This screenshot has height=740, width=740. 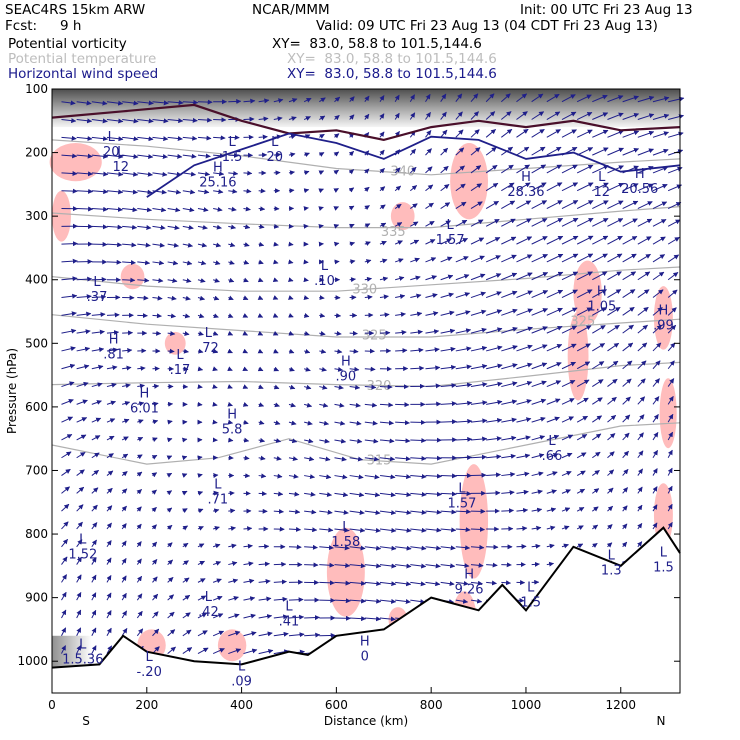 What do you see at coordinates (75, 10) in the screenshot?
I see `model-title: SEAC4RS 15km ARW` at bounding box center [75, 10].